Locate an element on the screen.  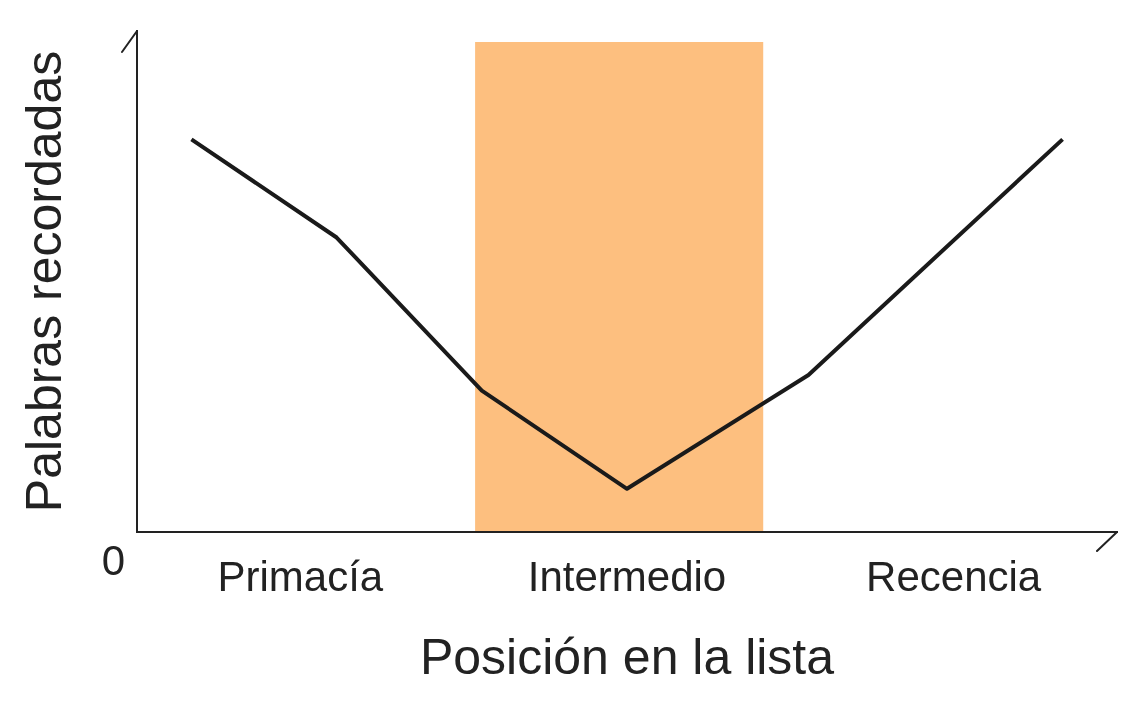
x-tick-label: Recencia is located at coordinates (954, 576).